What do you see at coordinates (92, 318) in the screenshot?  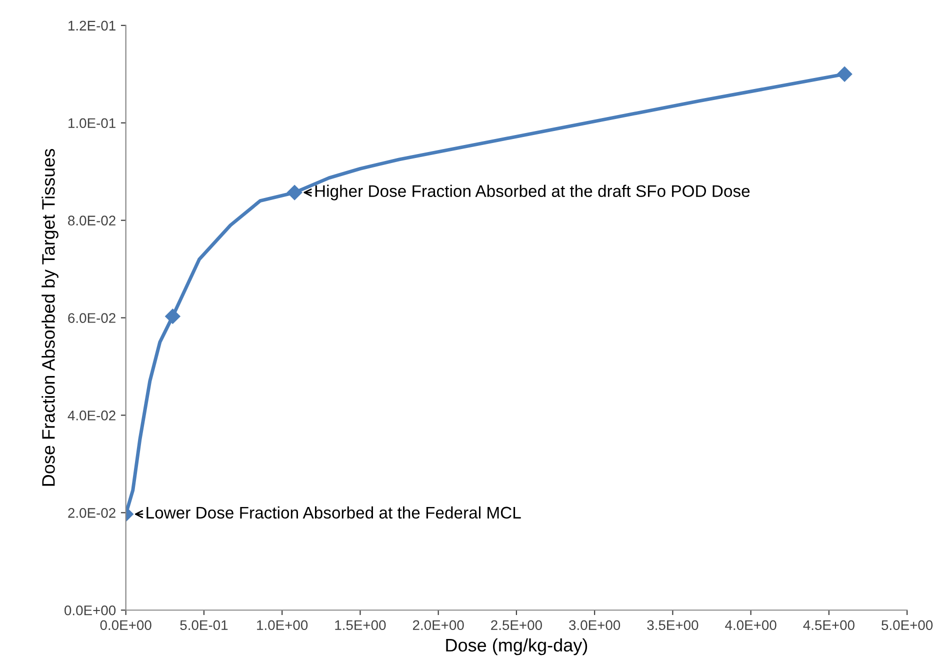 I see `y-tick-label: 6.0E-02` at bounding box center [92, 318].